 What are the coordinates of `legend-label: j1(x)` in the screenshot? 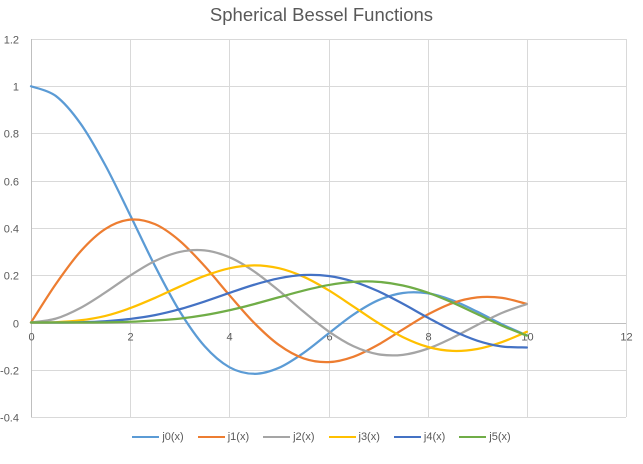 It's located at (238, 437).